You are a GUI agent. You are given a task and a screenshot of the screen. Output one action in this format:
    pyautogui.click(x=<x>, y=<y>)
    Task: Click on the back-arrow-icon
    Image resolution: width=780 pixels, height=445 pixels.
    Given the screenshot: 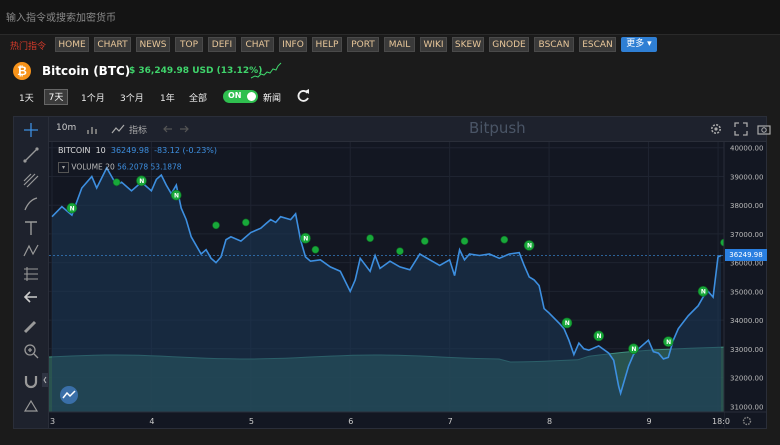 What is the action you would take?
    pyautogui.click(x=31, y=297)
    